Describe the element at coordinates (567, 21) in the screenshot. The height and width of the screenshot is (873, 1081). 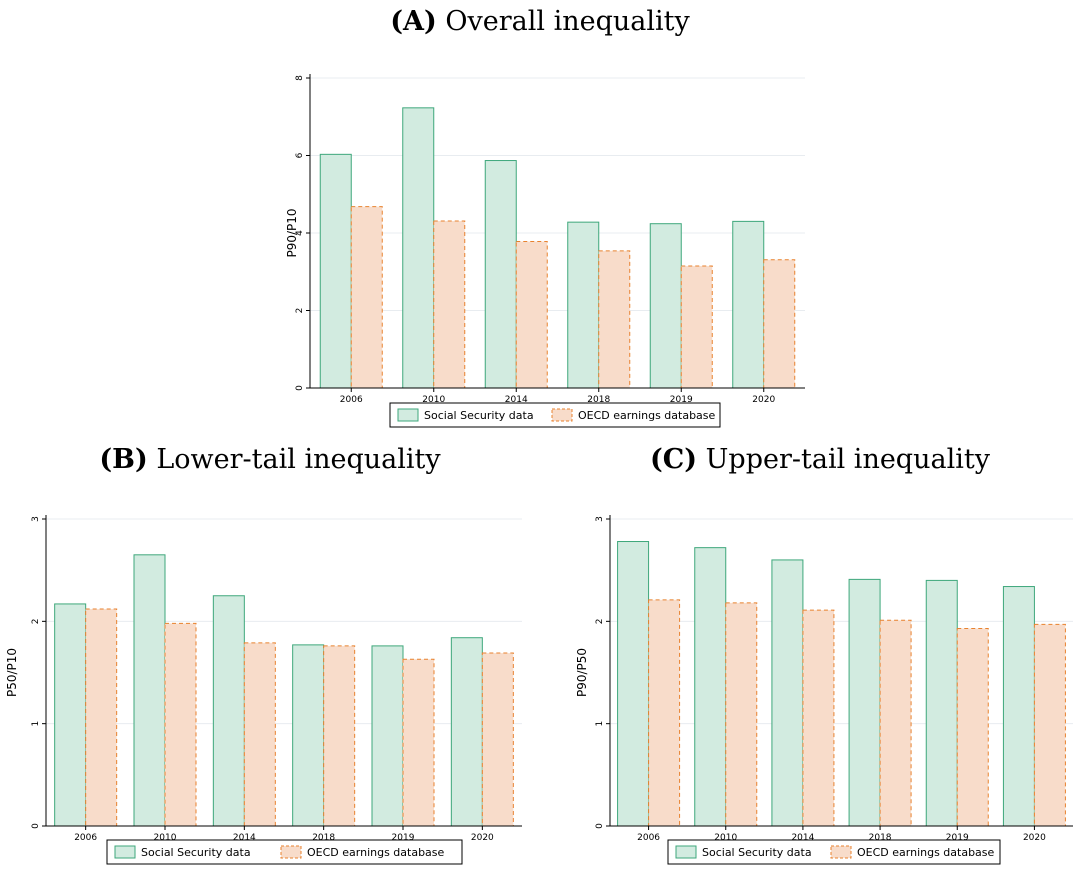
I see `panel-a-title-text: Overall inequality` at that location.